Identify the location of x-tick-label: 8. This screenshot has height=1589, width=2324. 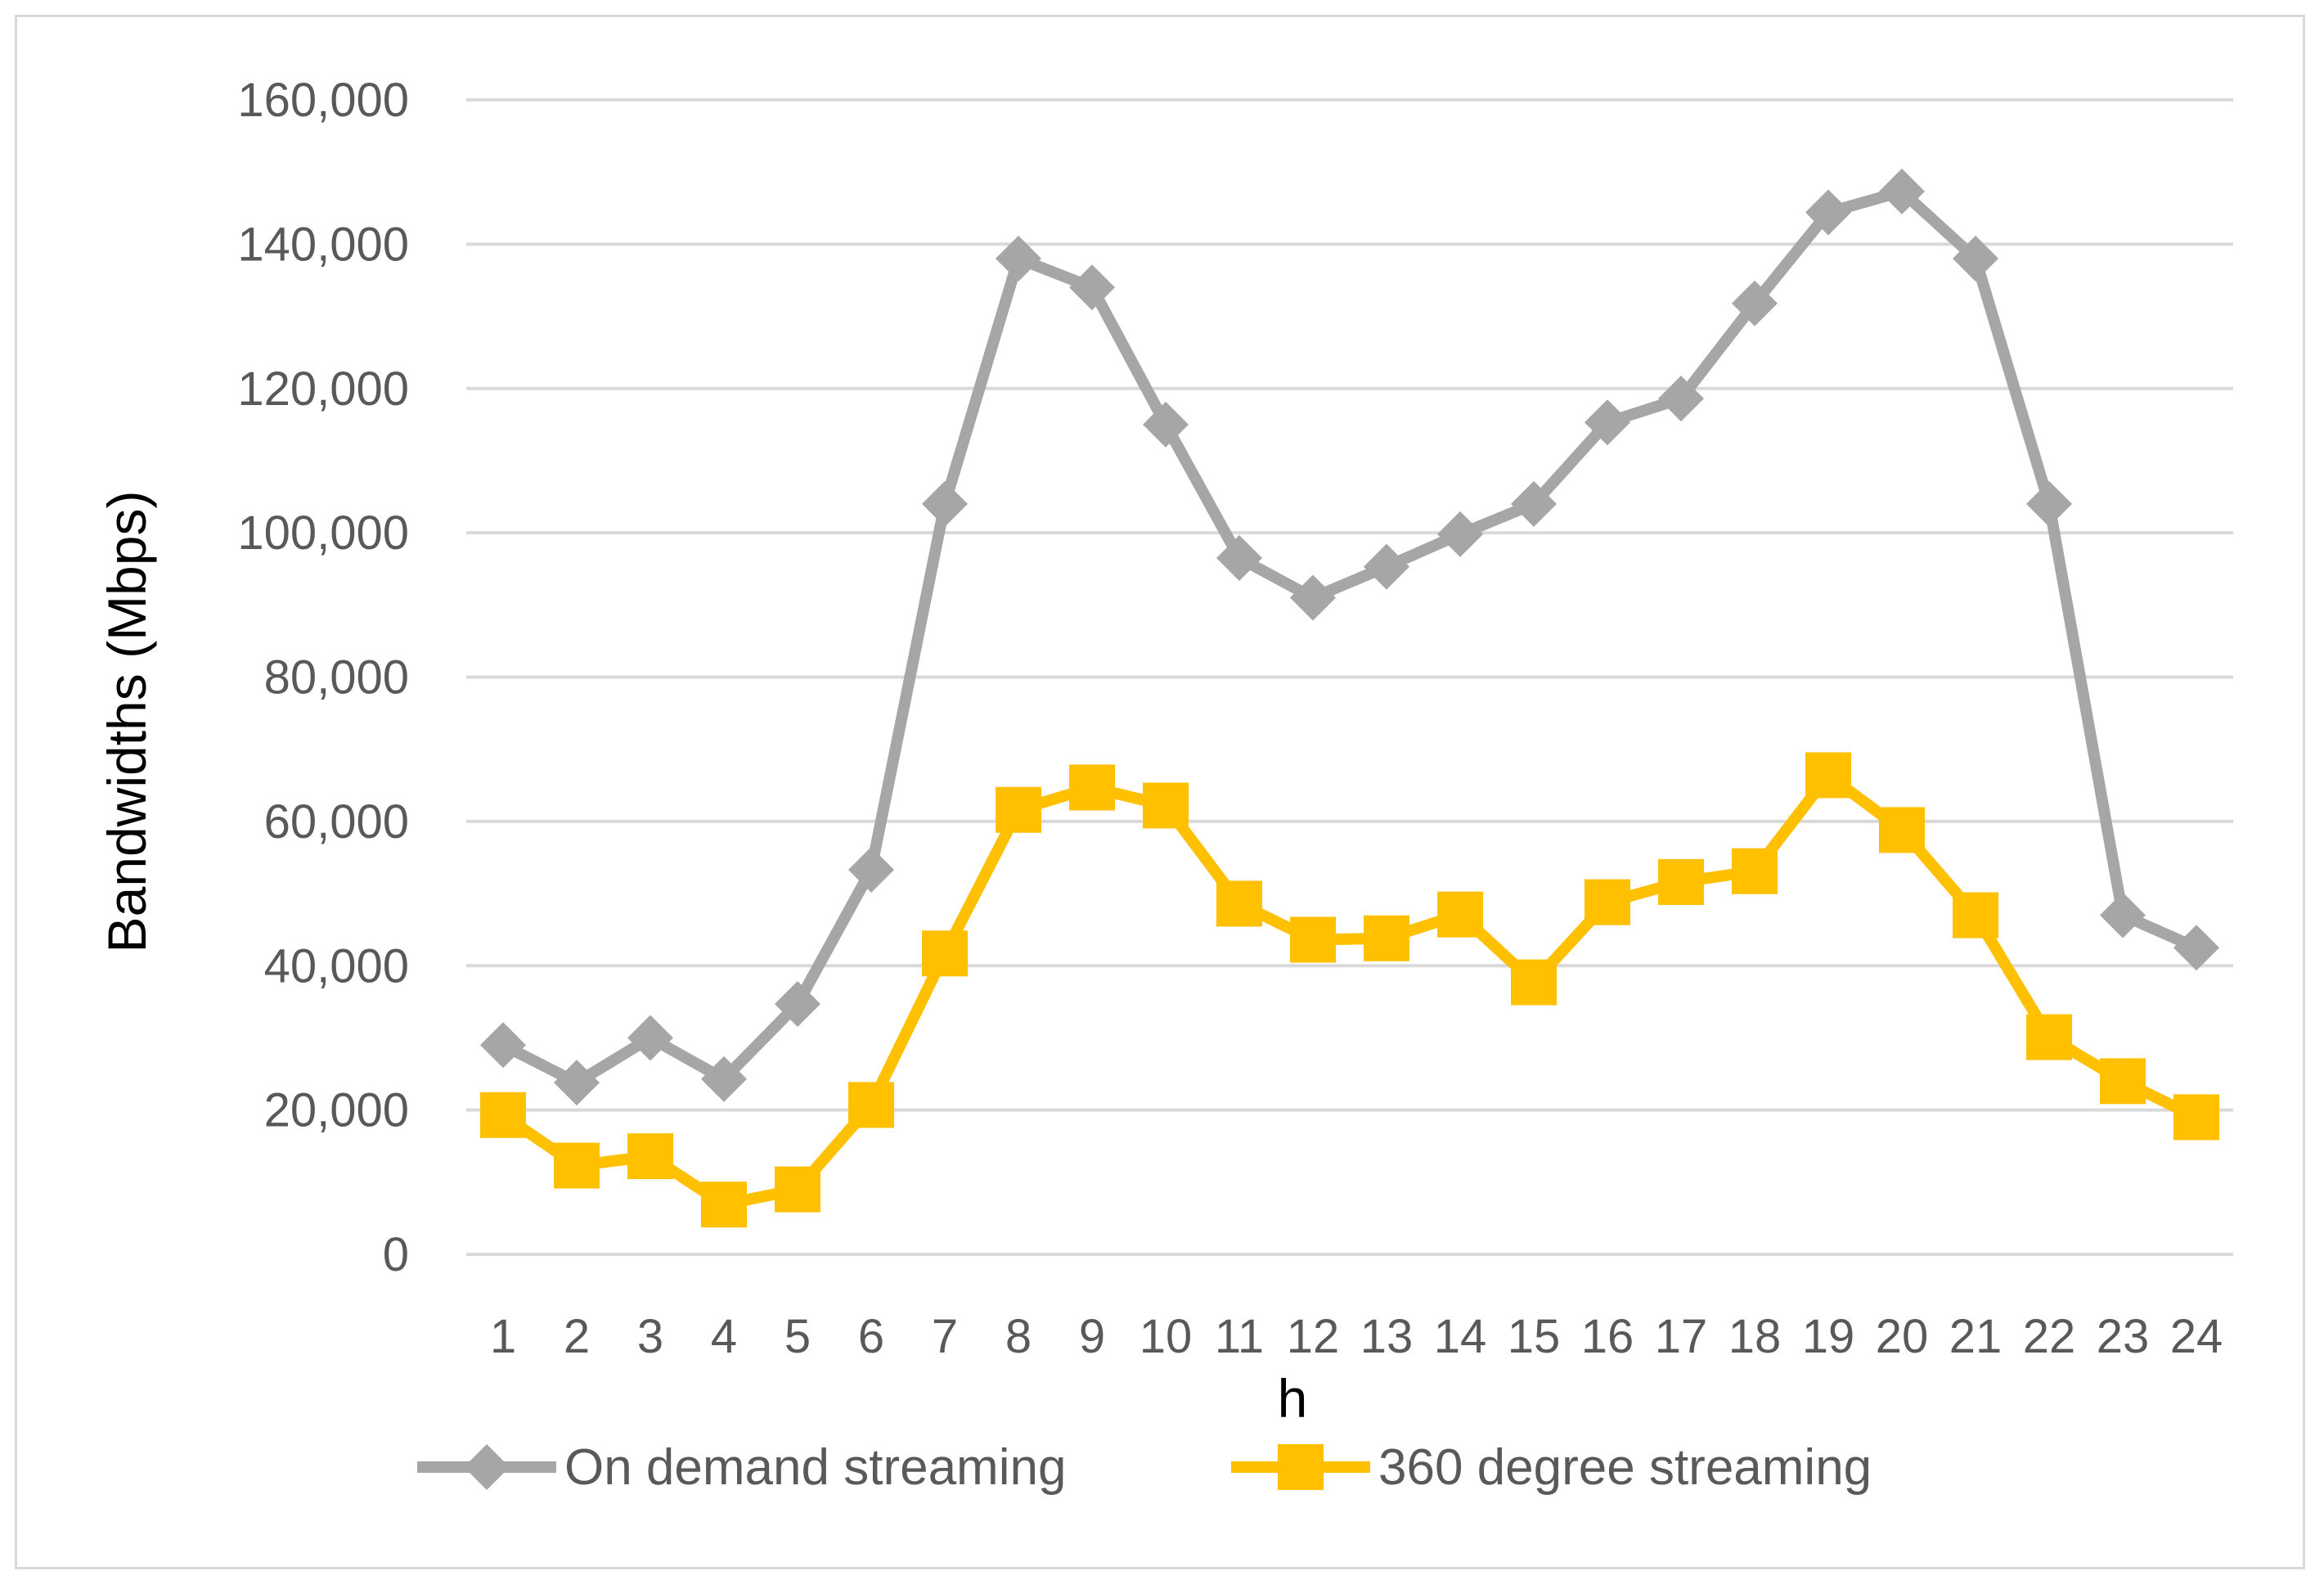
(1018, 1336).